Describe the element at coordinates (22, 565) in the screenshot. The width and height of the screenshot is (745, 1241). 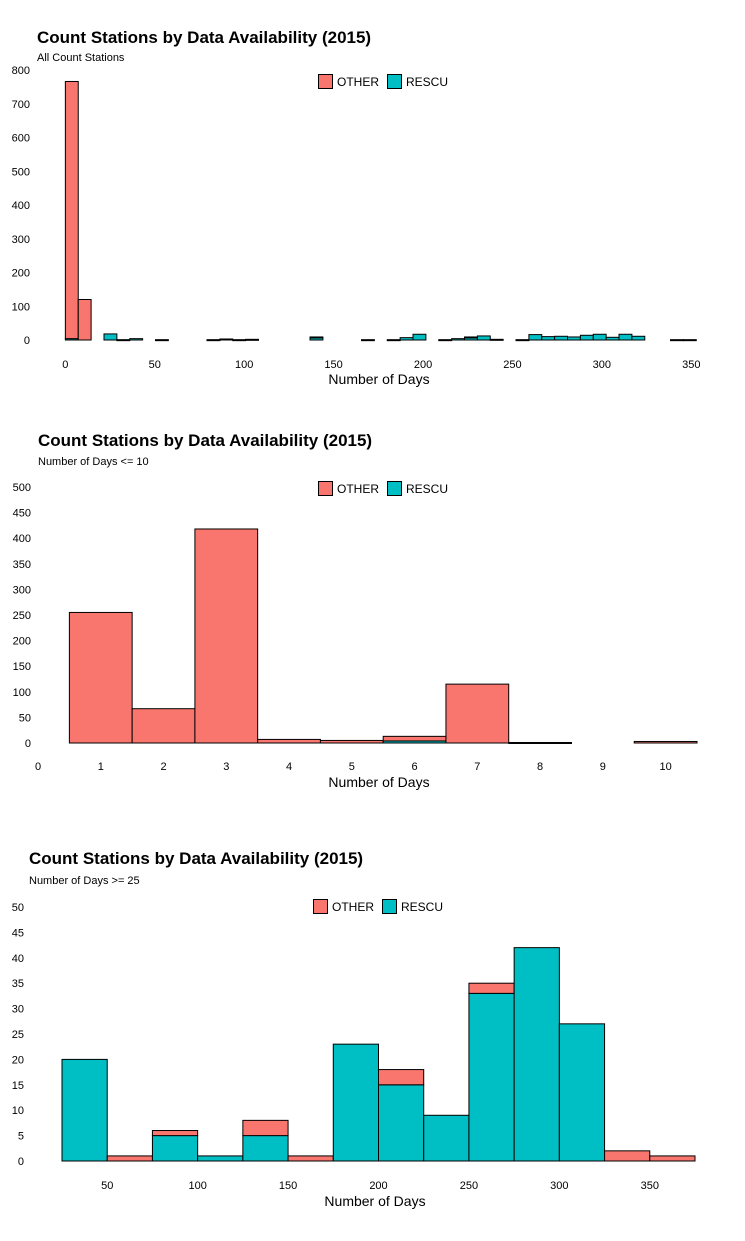
I see `y-tick-label: 350` at that location.